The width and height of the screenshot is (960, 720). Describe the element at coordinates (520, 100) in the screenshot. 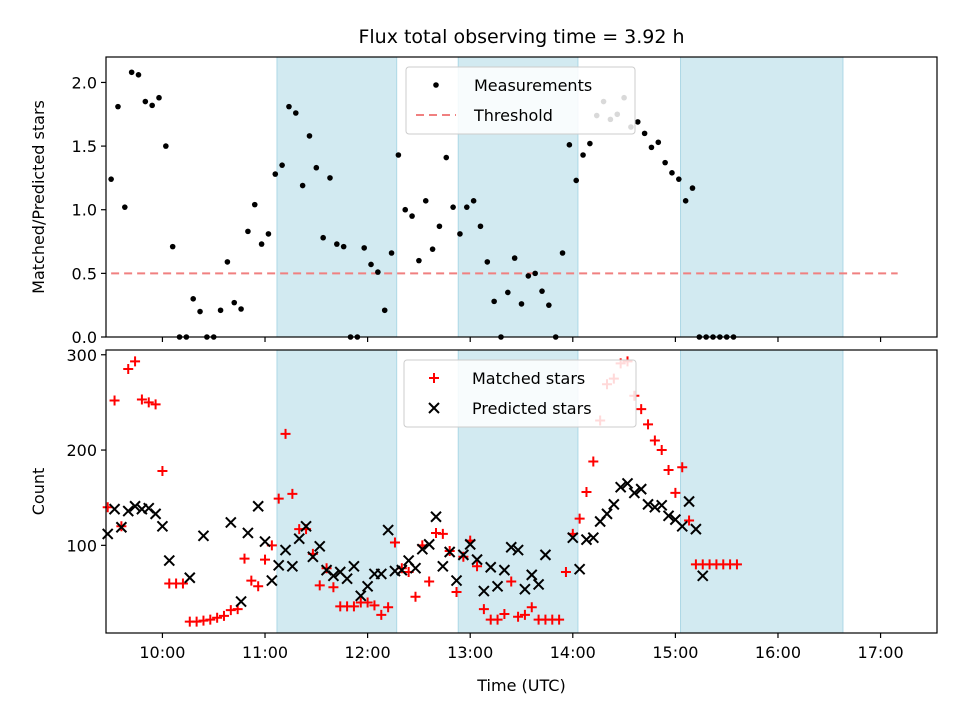

I see `legend: Measurements Threshold` at that location.